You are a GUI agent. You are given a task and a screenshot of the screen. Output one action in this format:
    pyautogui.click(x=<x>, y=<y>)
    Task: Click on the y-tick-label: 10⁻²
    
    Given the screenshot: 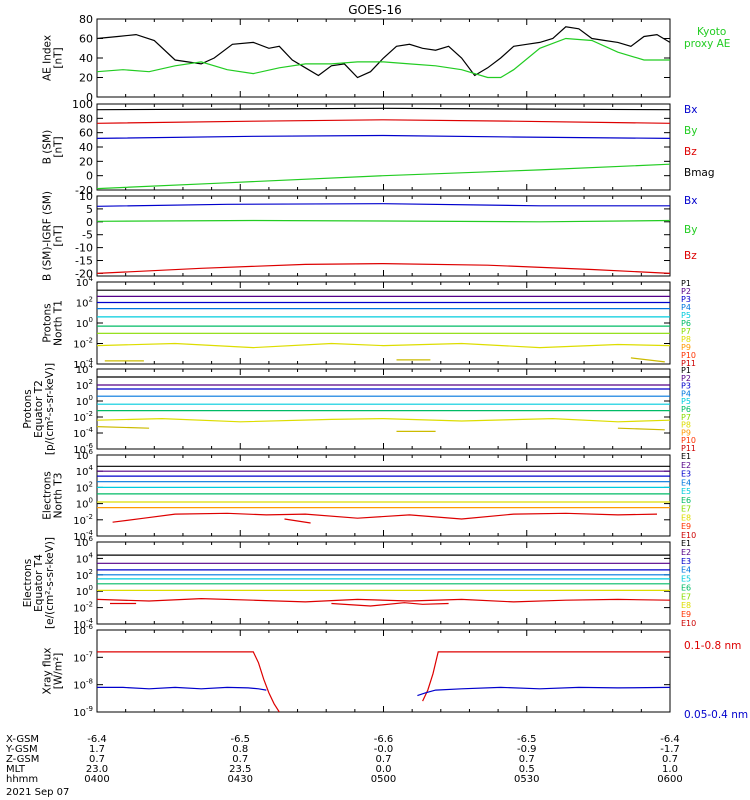 What is the action you would take?
    pyautogui.click(x=83, y=417)
    